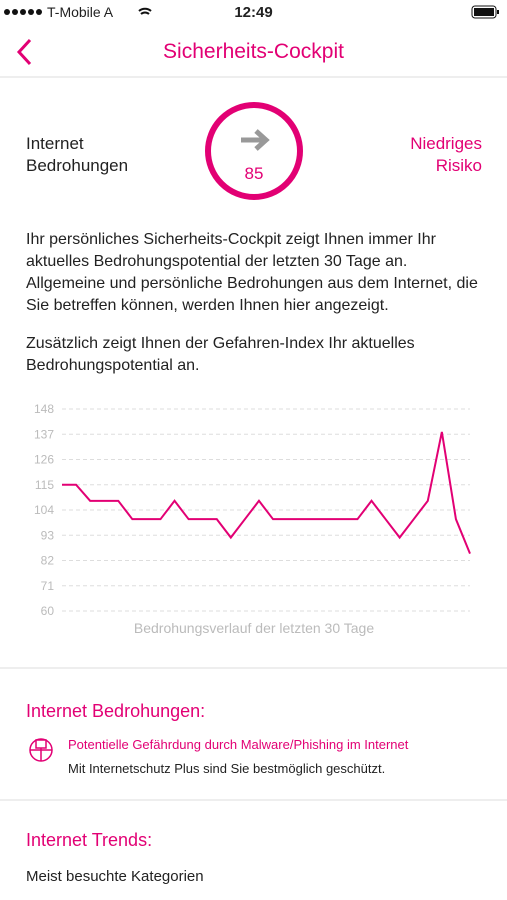 This screenshot has width=507, height=900. Describe the element at coordinates (24, 52) in the screenshot. I see `back-button` at that location.